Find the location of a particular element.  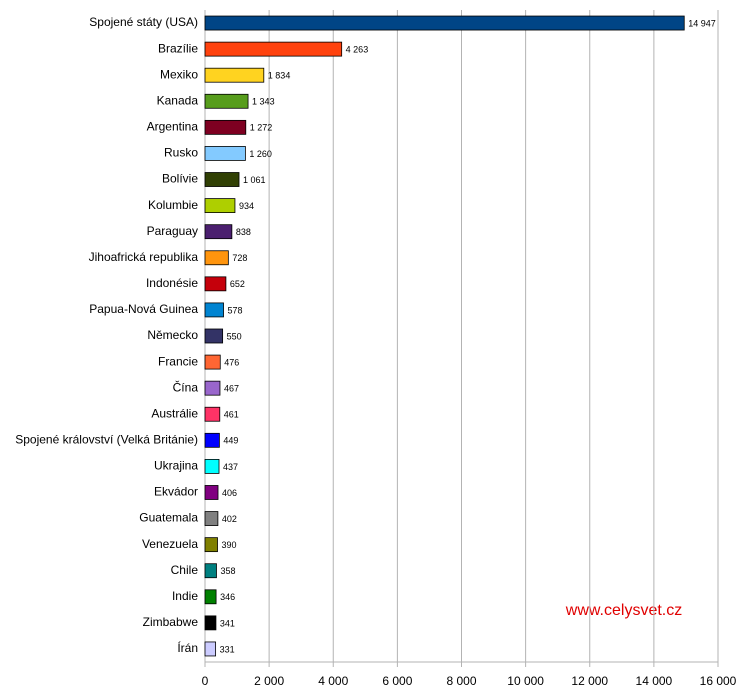

category-label: Kolumbie is located at coordinates (173, 205).